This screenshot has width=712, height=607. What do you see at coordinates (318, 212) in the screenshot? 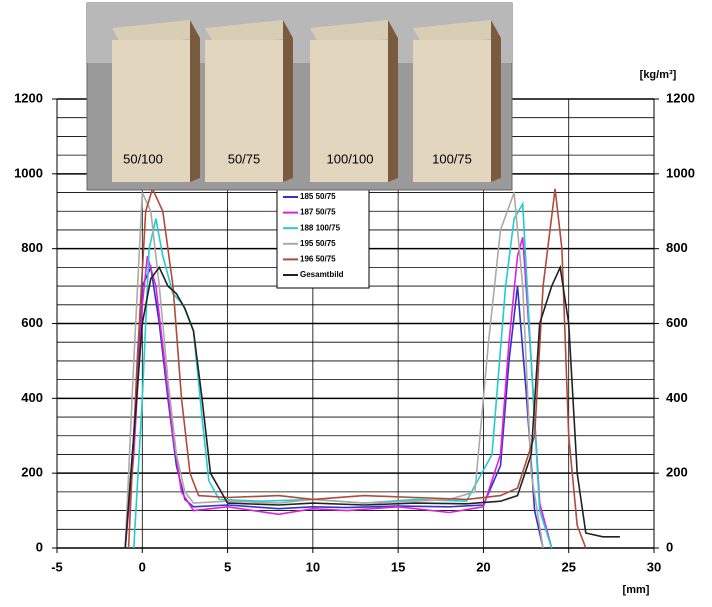
I see `legend-label: 187 50/75` at bounding box center [318, 212].